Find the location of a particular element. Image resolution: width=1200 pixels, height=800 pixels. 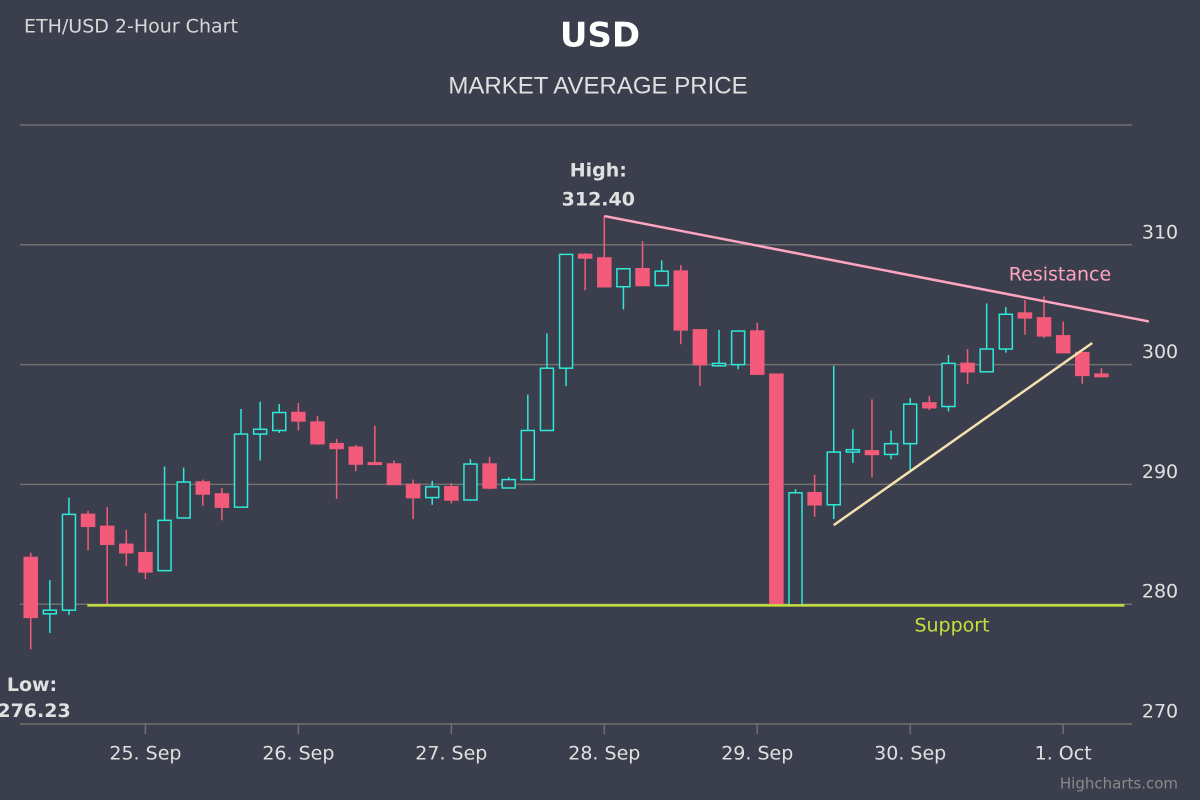

x-tick-label: 30. Sep is located at coordinates (910, 754).